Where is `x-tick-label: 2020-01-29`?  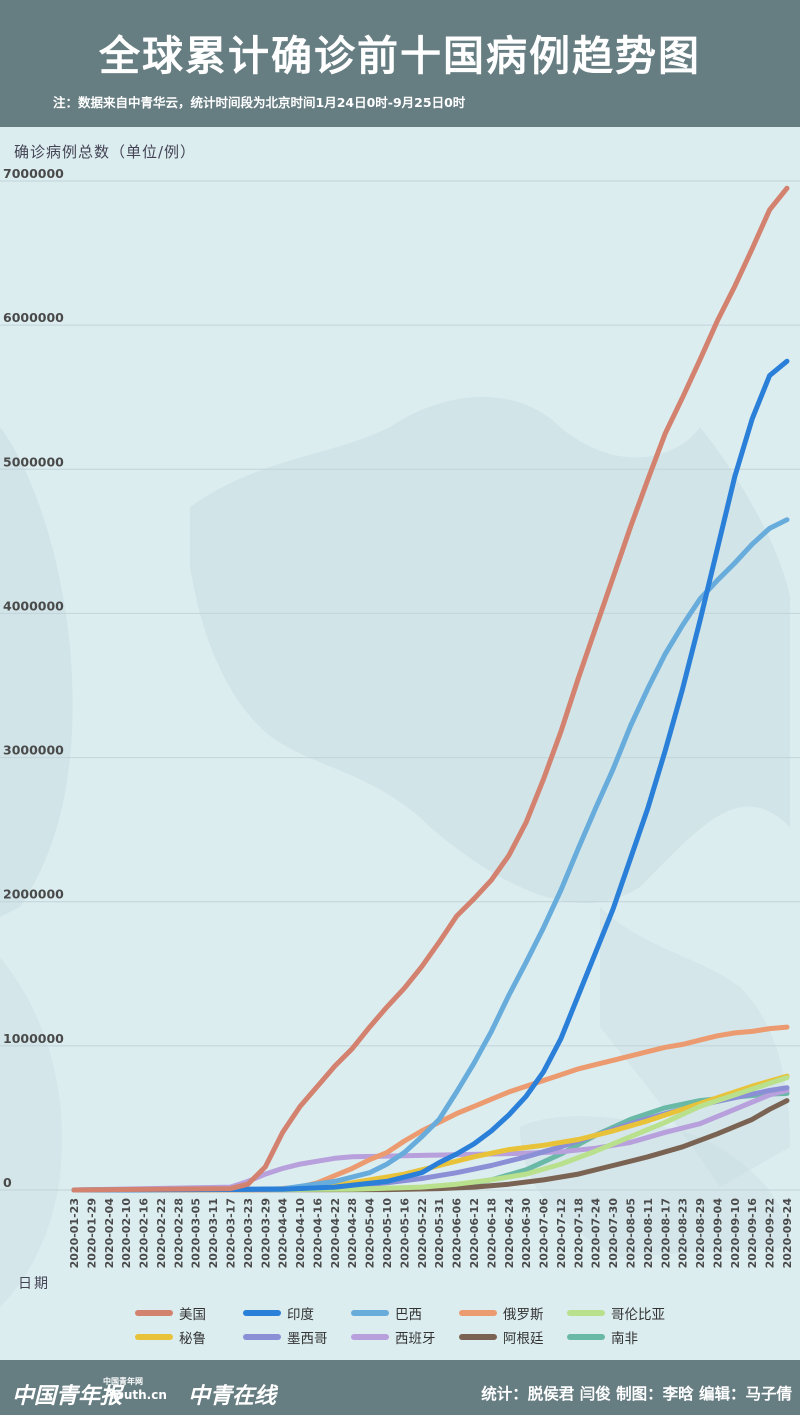 x-tick-label: 2020-01-29 is located at coordinates (91, 1233).